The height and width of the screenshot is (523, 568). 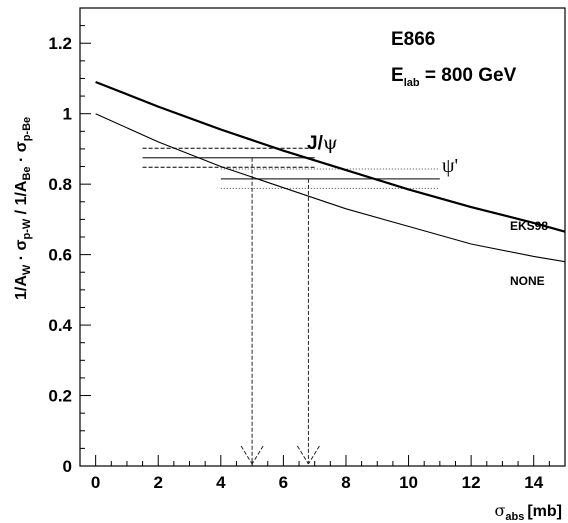 What do you see at coordinates (408, 482) in the screenshot?
I see `x-tick-label: 10` at bounding box center [408, 482].